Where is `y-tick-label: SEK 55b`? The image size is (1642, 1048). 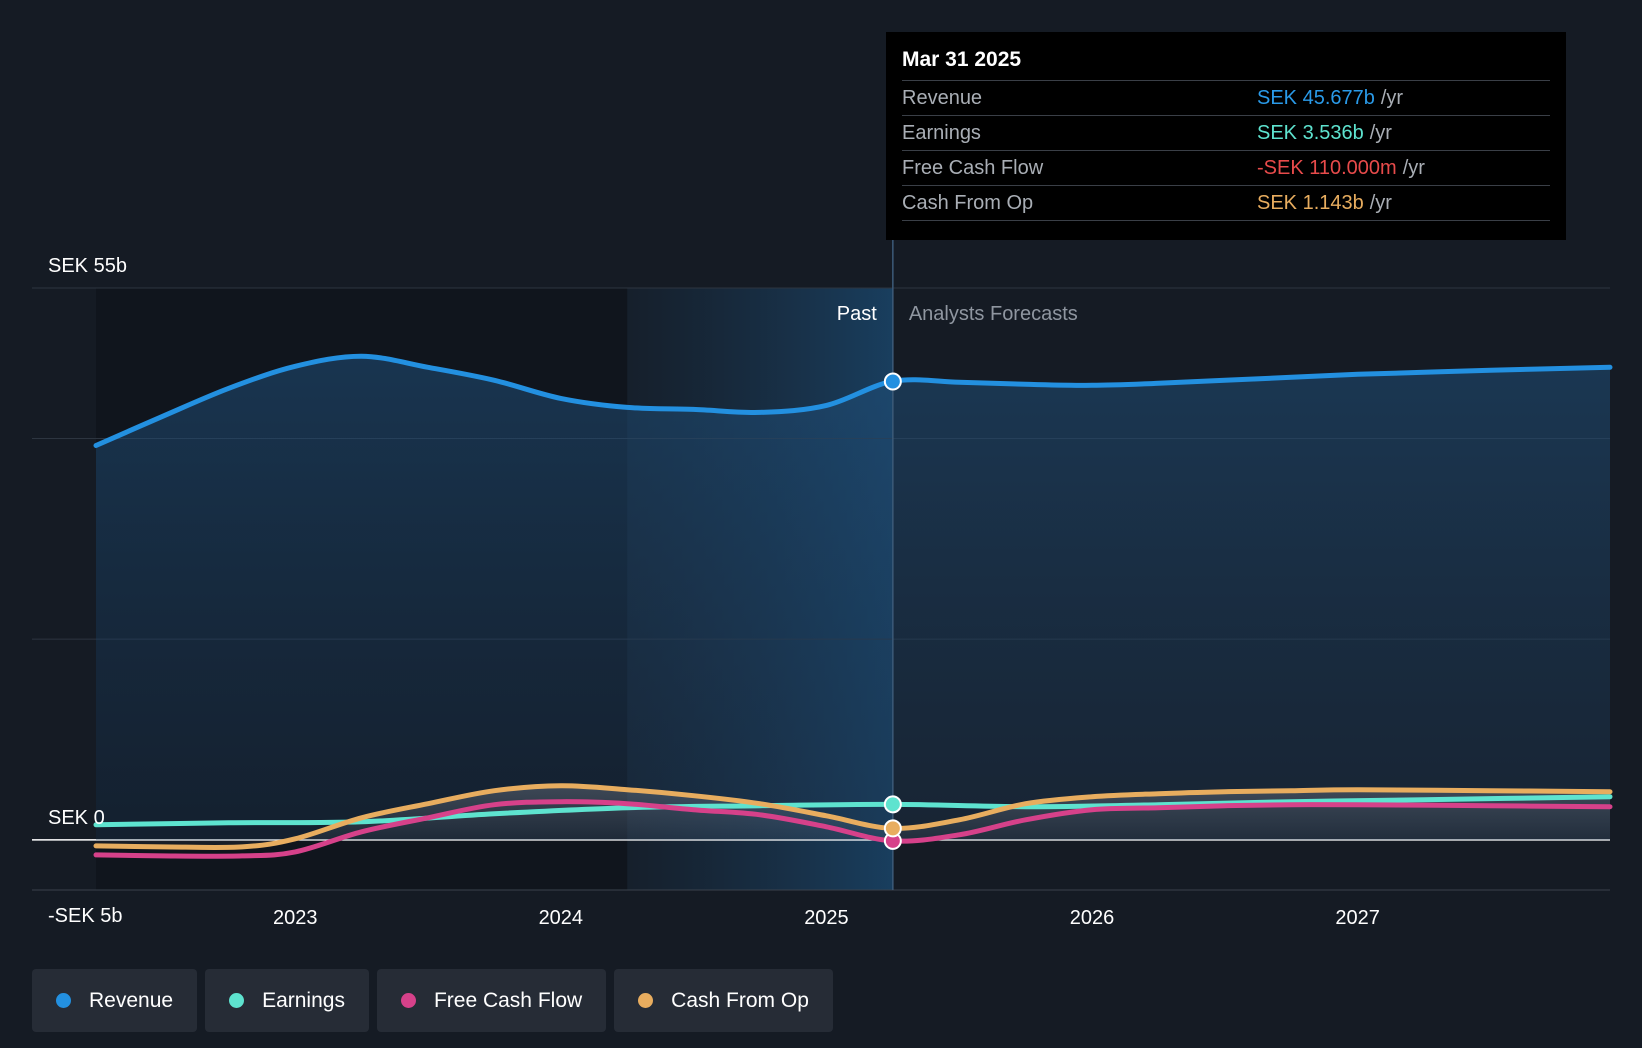 y-tick-label: SEK 55b is located at coordinates (87, 266).